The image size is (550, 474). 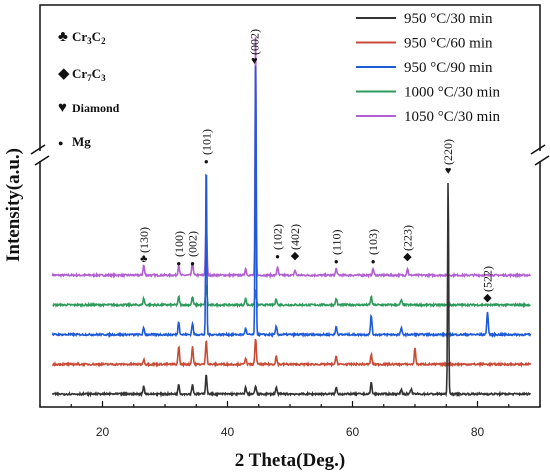 I want to click on peak-label: (130), so click(x=144, y=240).